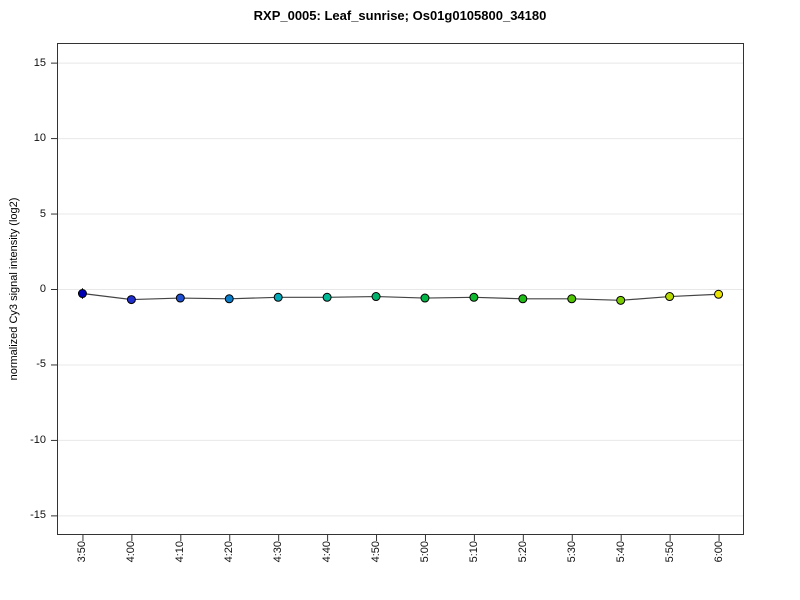 The width and height of the screenshot is (800, 600). Describe the element at coordinates (42, 289) in the screenshot. I see `y-tick-label: 0` at that location.